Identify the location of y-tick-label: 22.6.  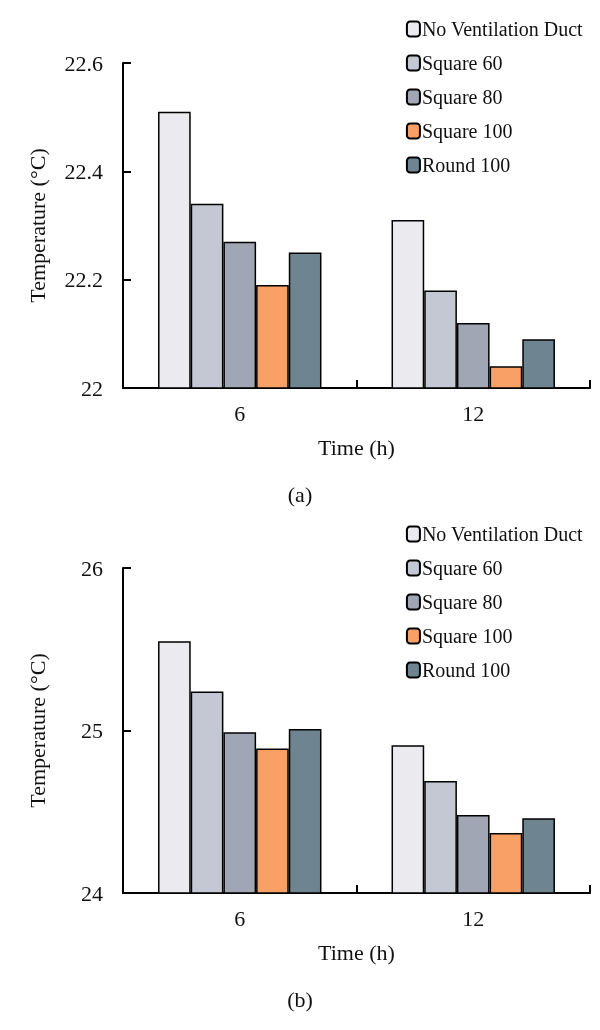
(83, 63).